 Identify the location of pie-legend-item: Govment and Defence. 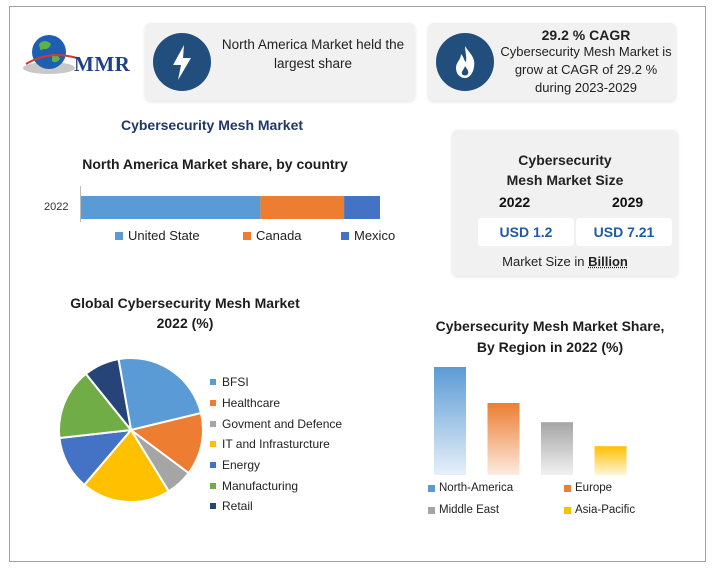
(276, 423).